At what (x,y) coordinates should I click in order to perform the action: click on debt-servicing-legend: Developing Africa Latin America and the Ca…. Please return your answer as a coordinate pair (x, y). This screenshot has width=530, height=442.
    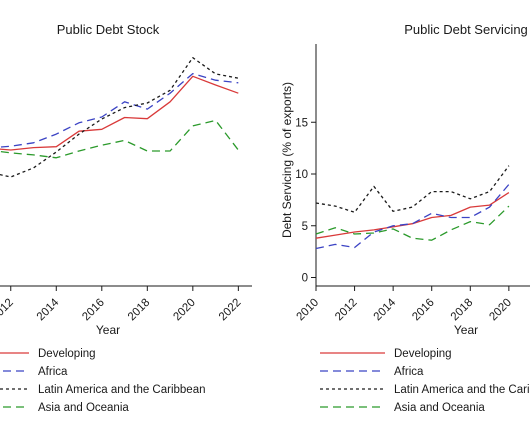
    Looking at the image, I should click on (425, 381).